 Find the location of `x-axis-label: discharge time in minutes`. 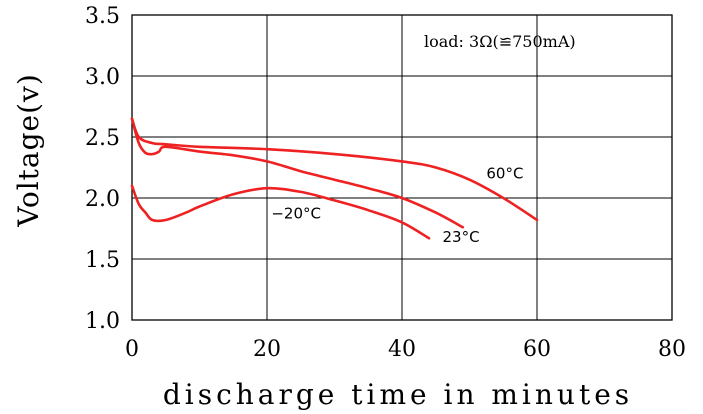

x-axis-label: discharge time in minutes is located at coordinates (398, 394).